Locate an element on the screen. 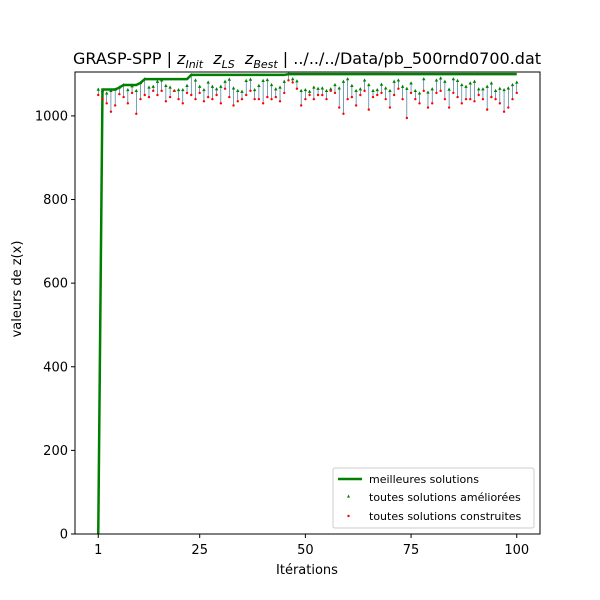 The width and height of the screenshot is (600, 600). x-tick-label: 1 is located at coordinates (98, 550).